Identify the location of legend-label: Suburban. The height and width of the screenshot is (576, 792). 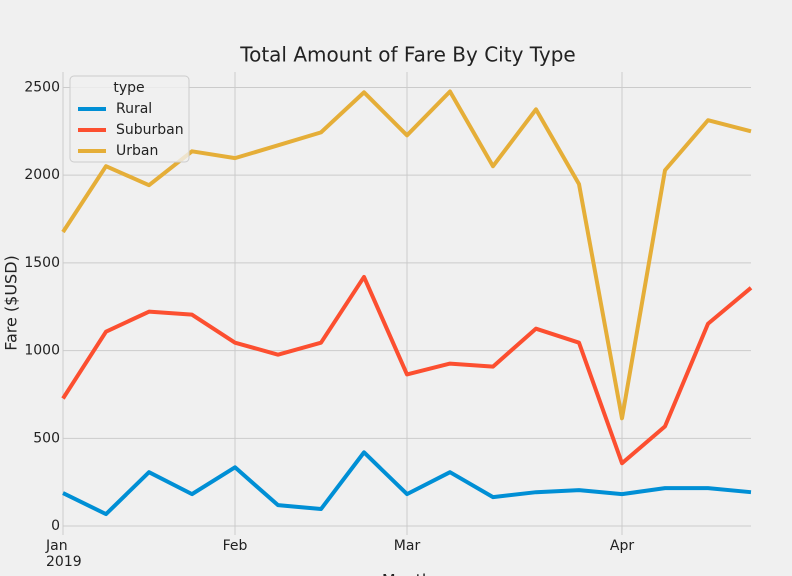
(150, 130).